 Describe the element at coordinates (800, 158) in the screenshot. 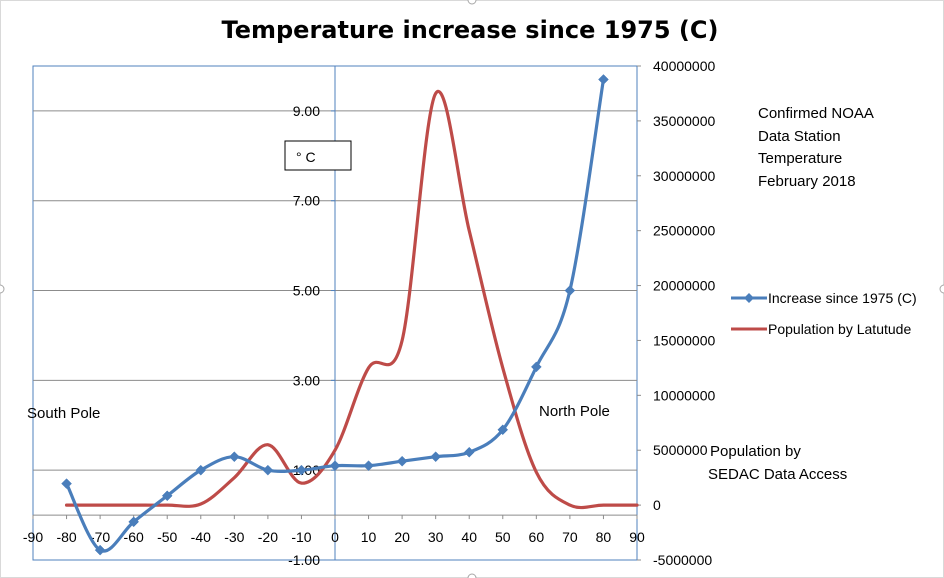

I see `noaa-line-3: Temperature` at that location.